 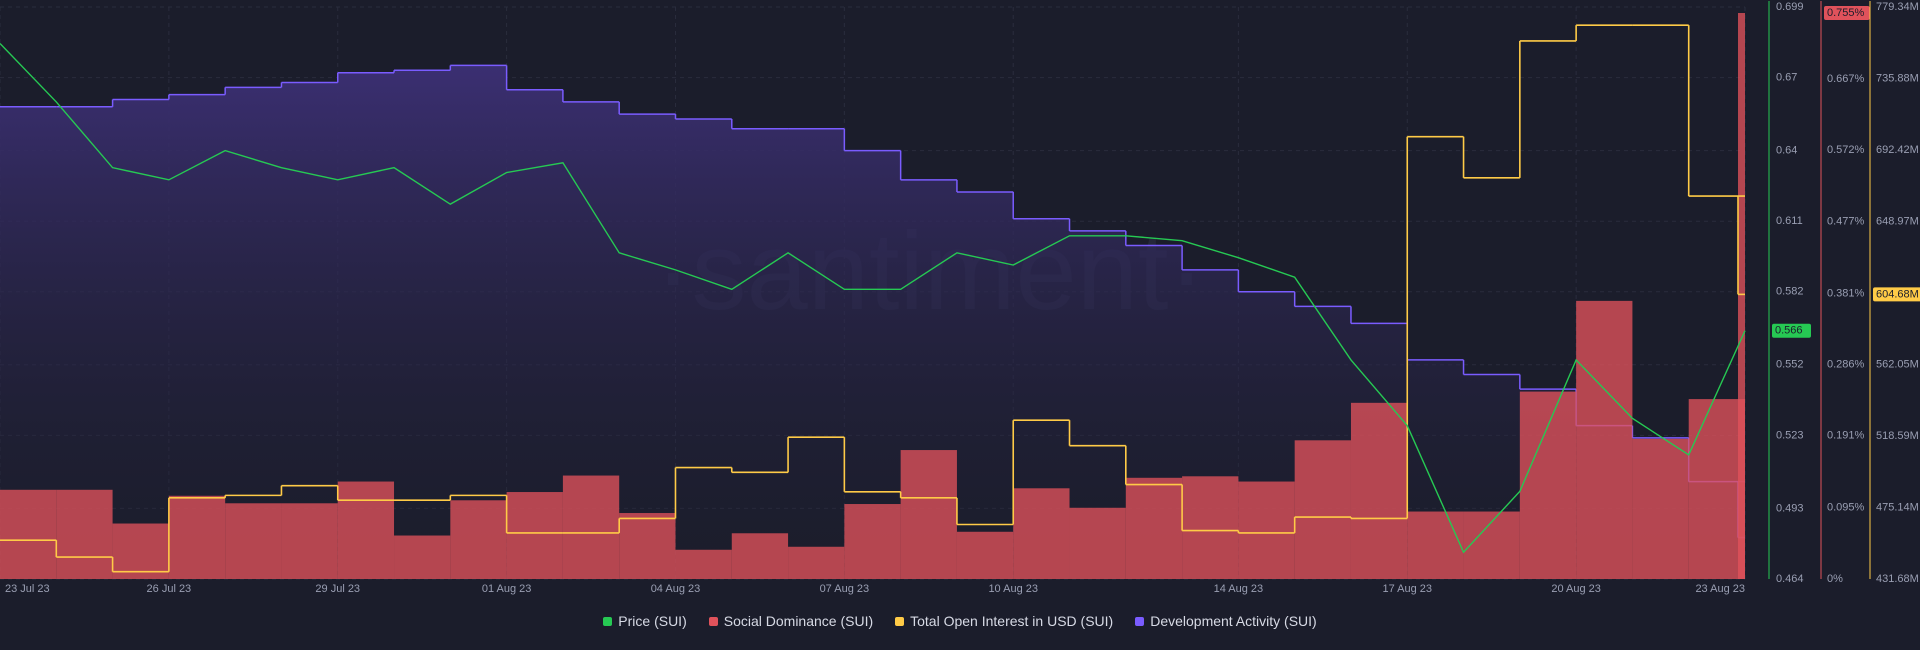 What do you see at coordinates (1897, 221) in the screenshot?
I see `y3-tick-label: 648.97M` at bounding box center [1897, 221].